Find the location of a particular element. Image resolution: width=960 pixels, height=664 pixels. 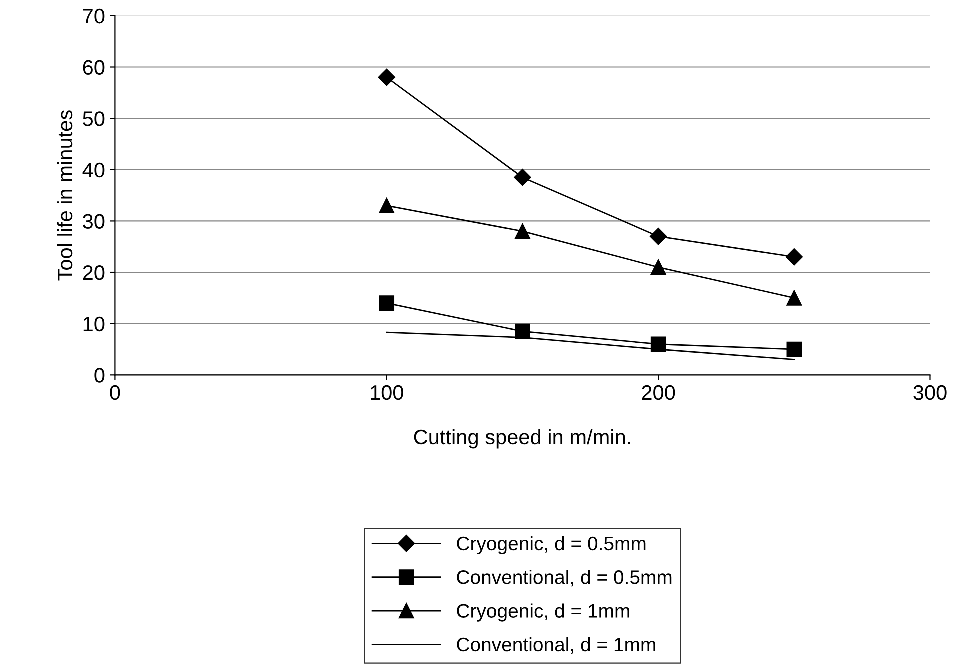

y-tick-label: 0 is located at coordinates (99, 375).